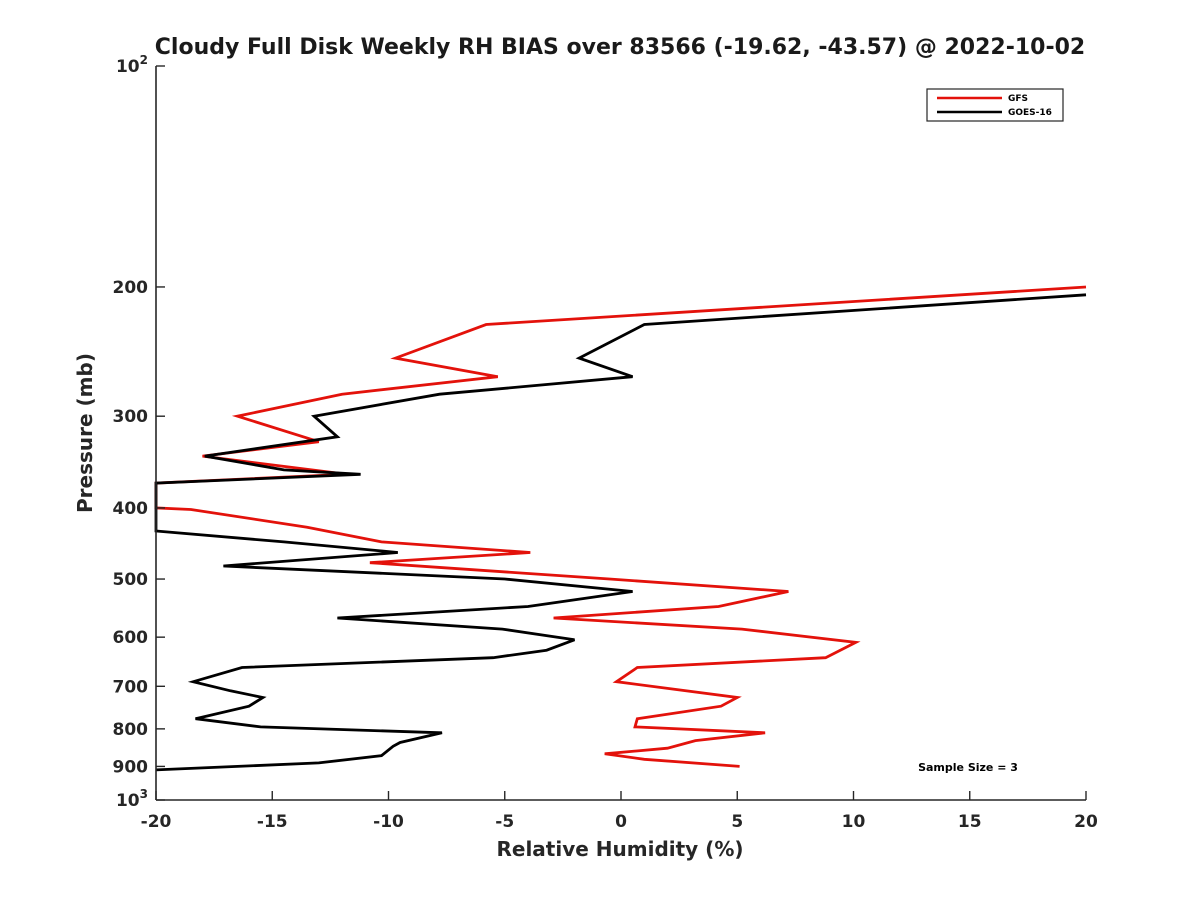  What do you see at coordinates (139, 432) in the screenshot?
I see `y-axis-ticks: 10² 200 300 400 500 600 700 800 900 10³` at bounding box center [139, 432].